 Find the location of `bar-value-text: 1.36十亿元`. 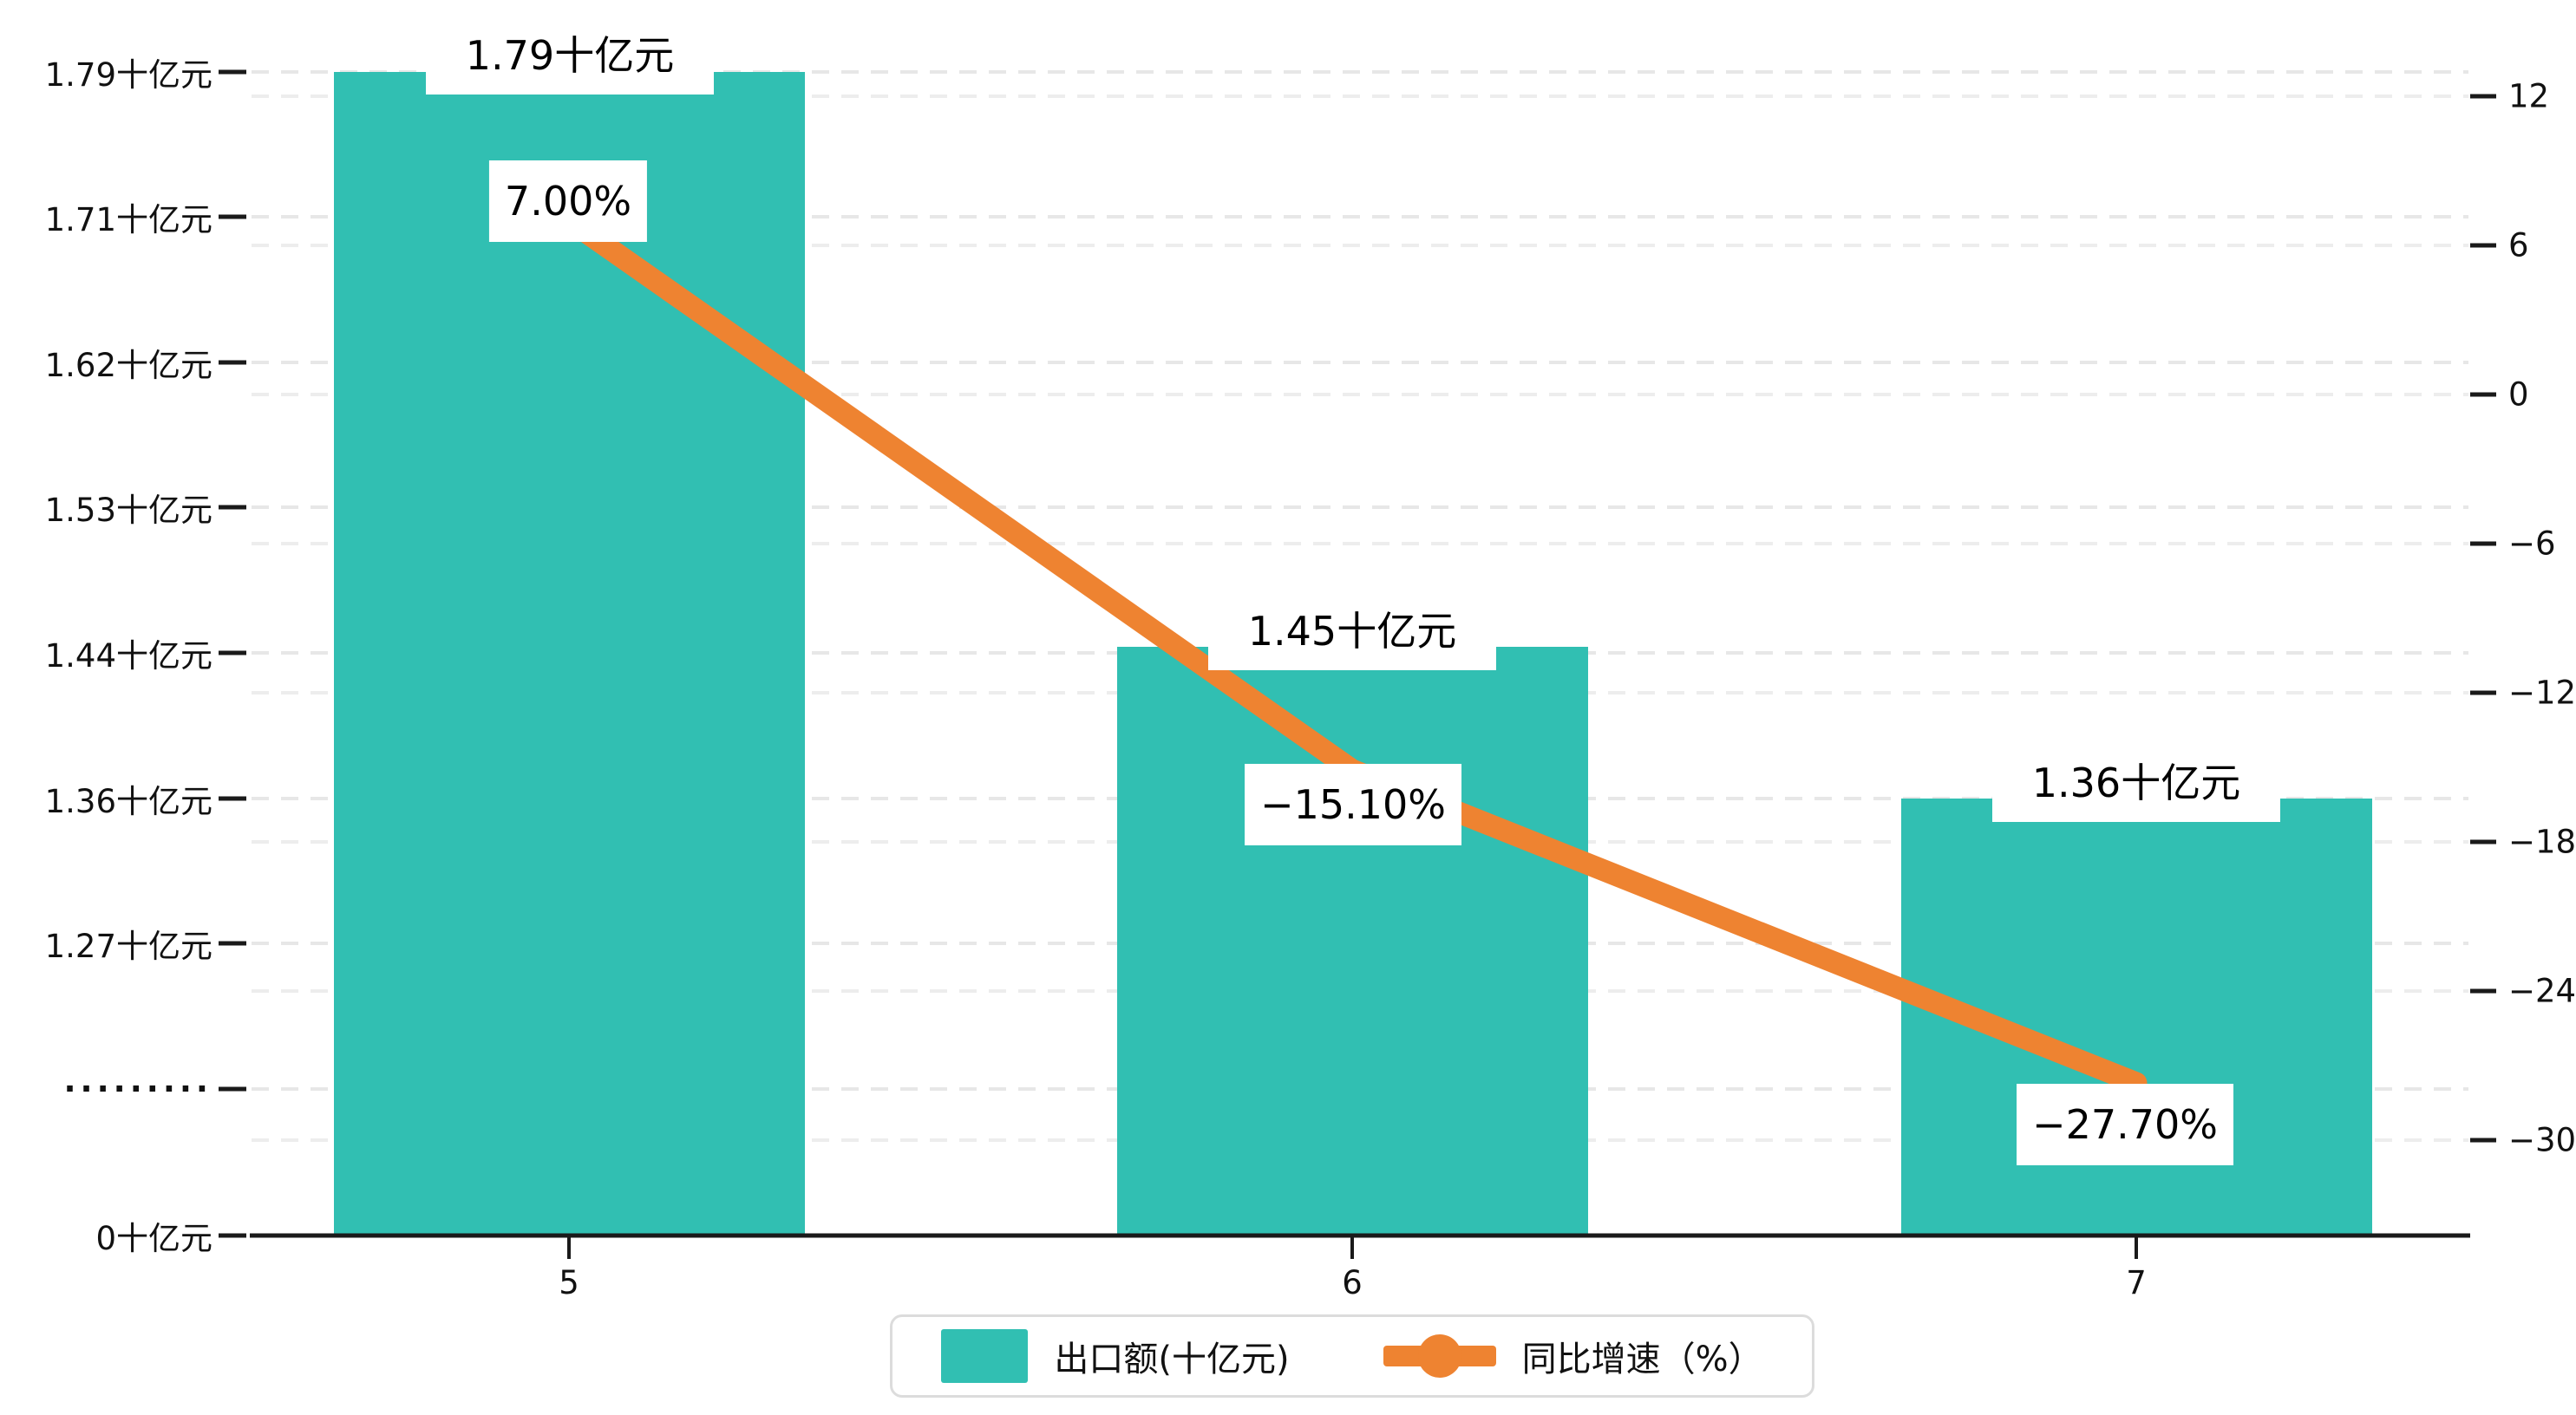

bar-value-text: 1.36十亿元 is located at coordinates (2136, 783).